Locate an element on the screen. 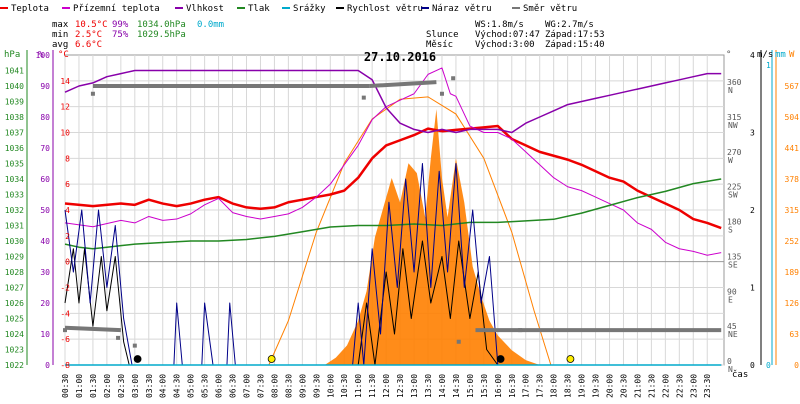 The image size is (800, 404). tick-label-time: 21:30 is located at coordinates (651, 386).